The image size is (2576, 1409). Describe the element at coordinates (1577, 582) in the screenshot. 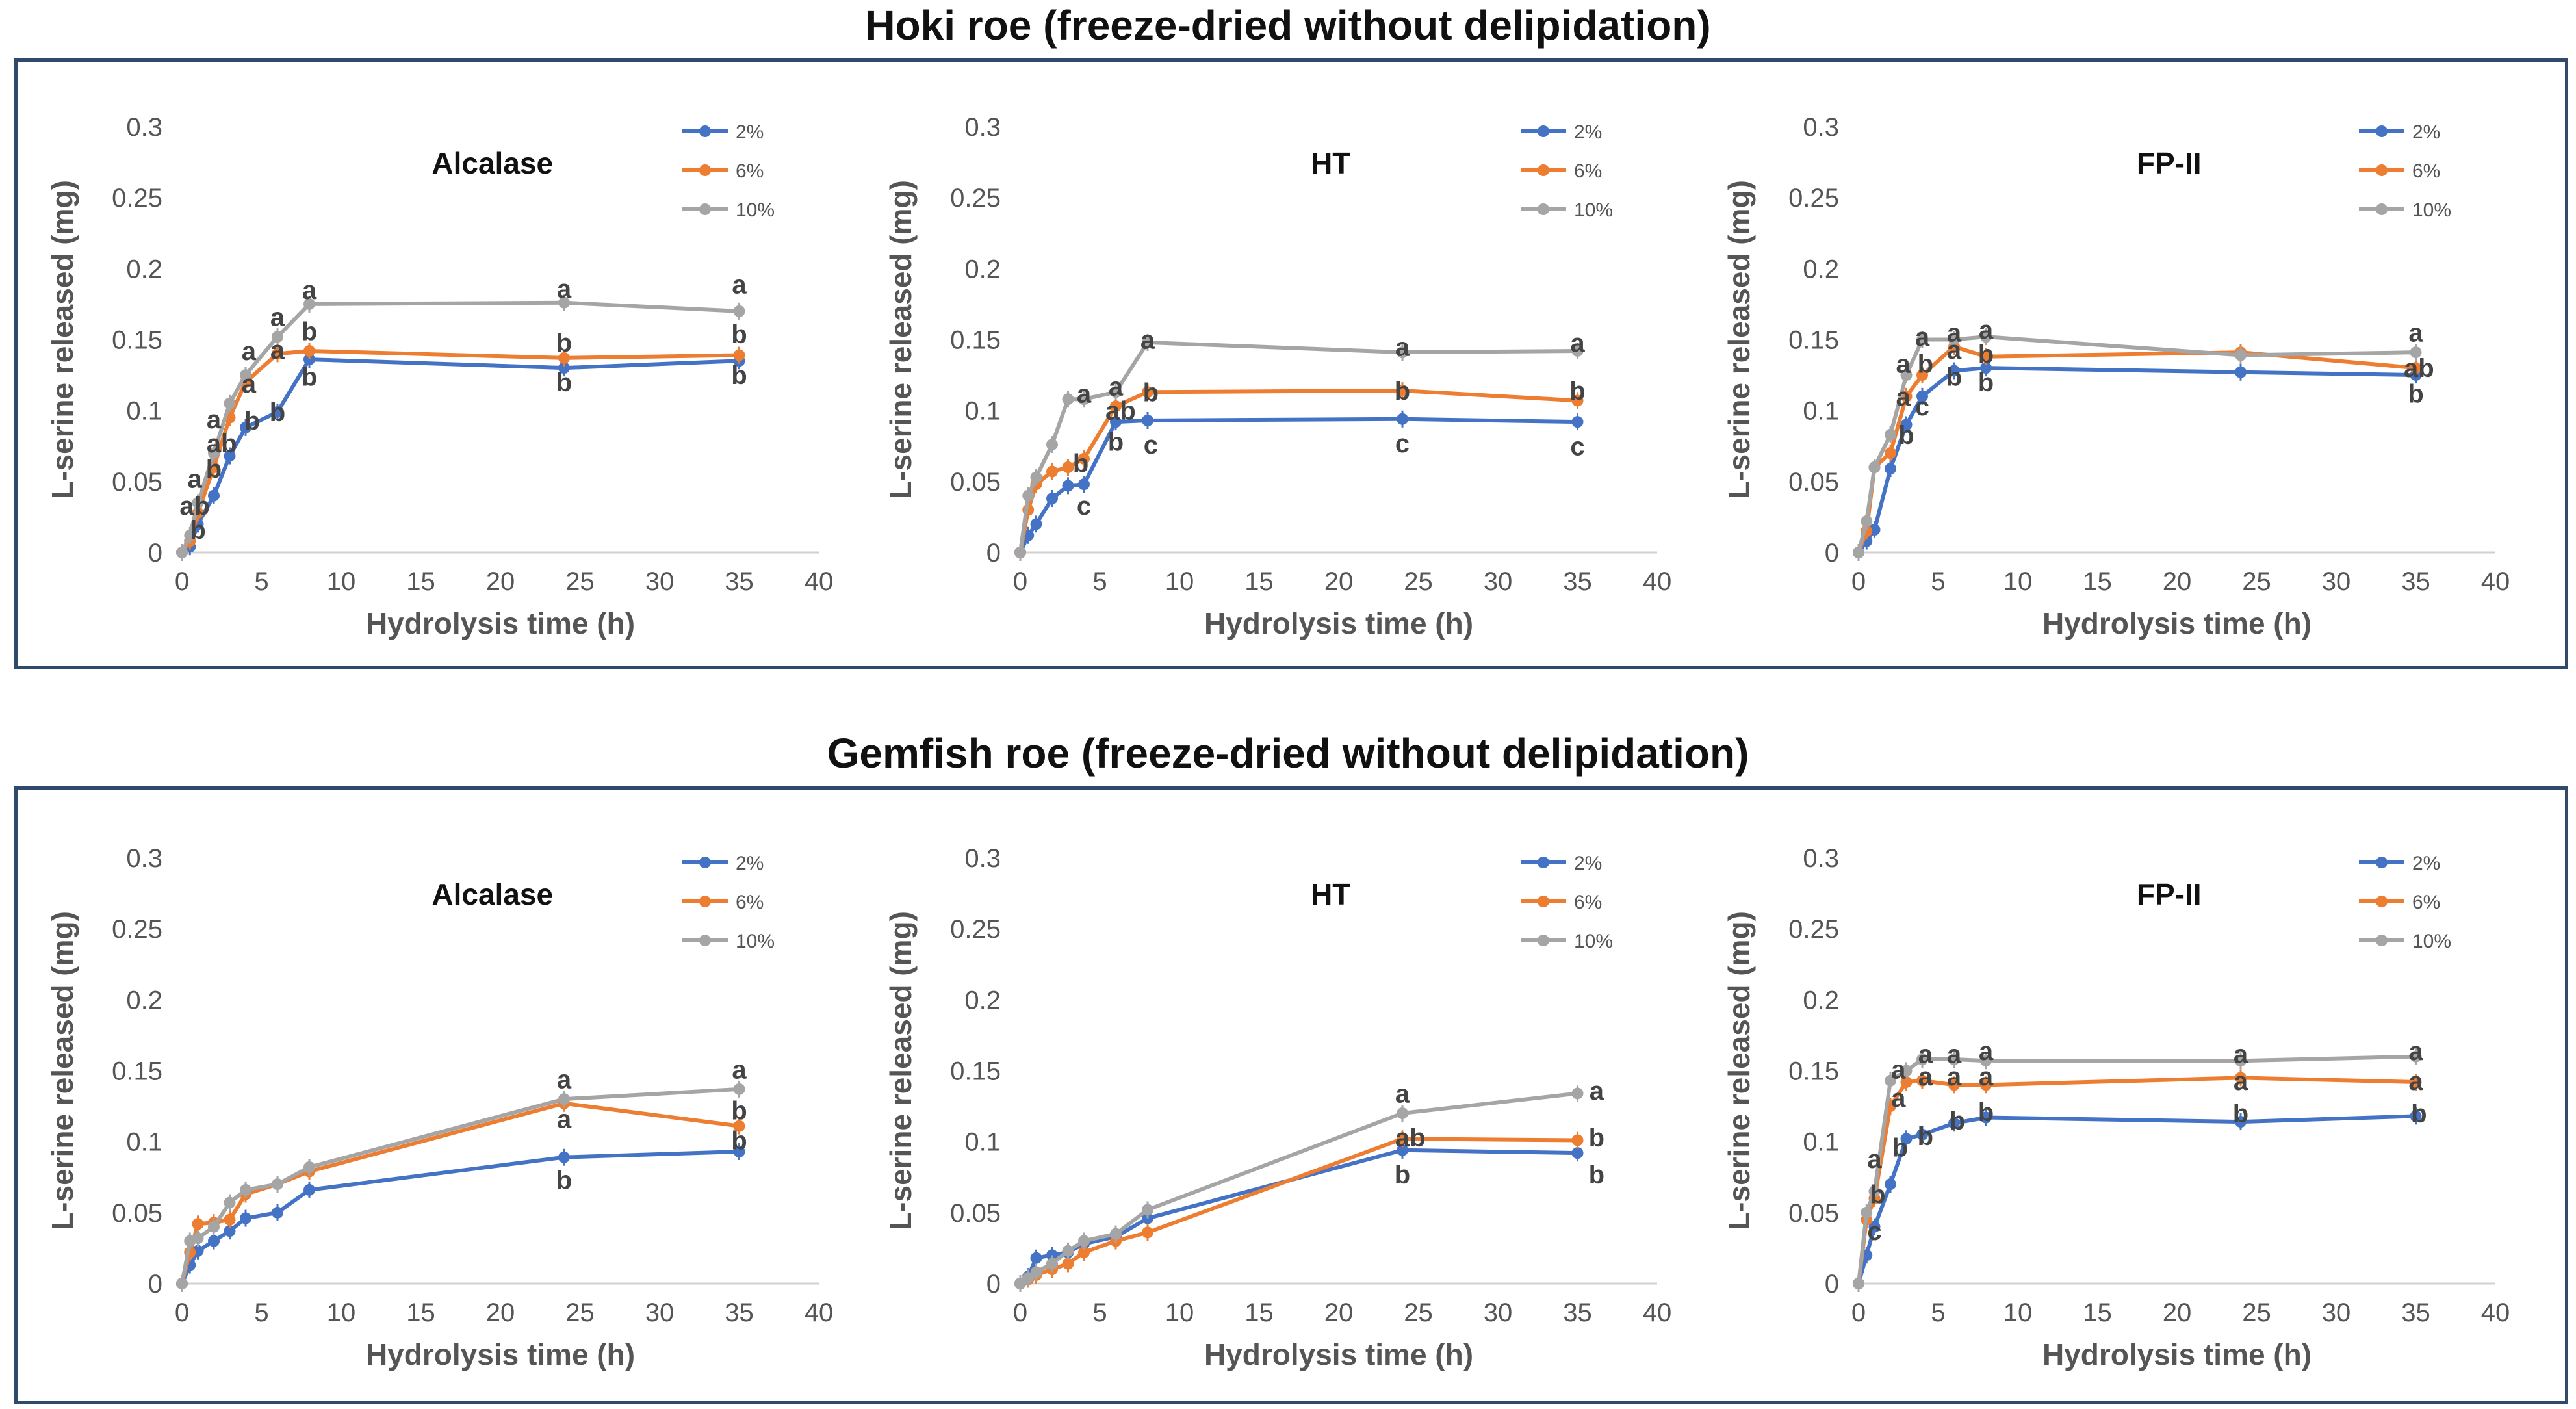

I see `x-tick-label: 35` at that location.